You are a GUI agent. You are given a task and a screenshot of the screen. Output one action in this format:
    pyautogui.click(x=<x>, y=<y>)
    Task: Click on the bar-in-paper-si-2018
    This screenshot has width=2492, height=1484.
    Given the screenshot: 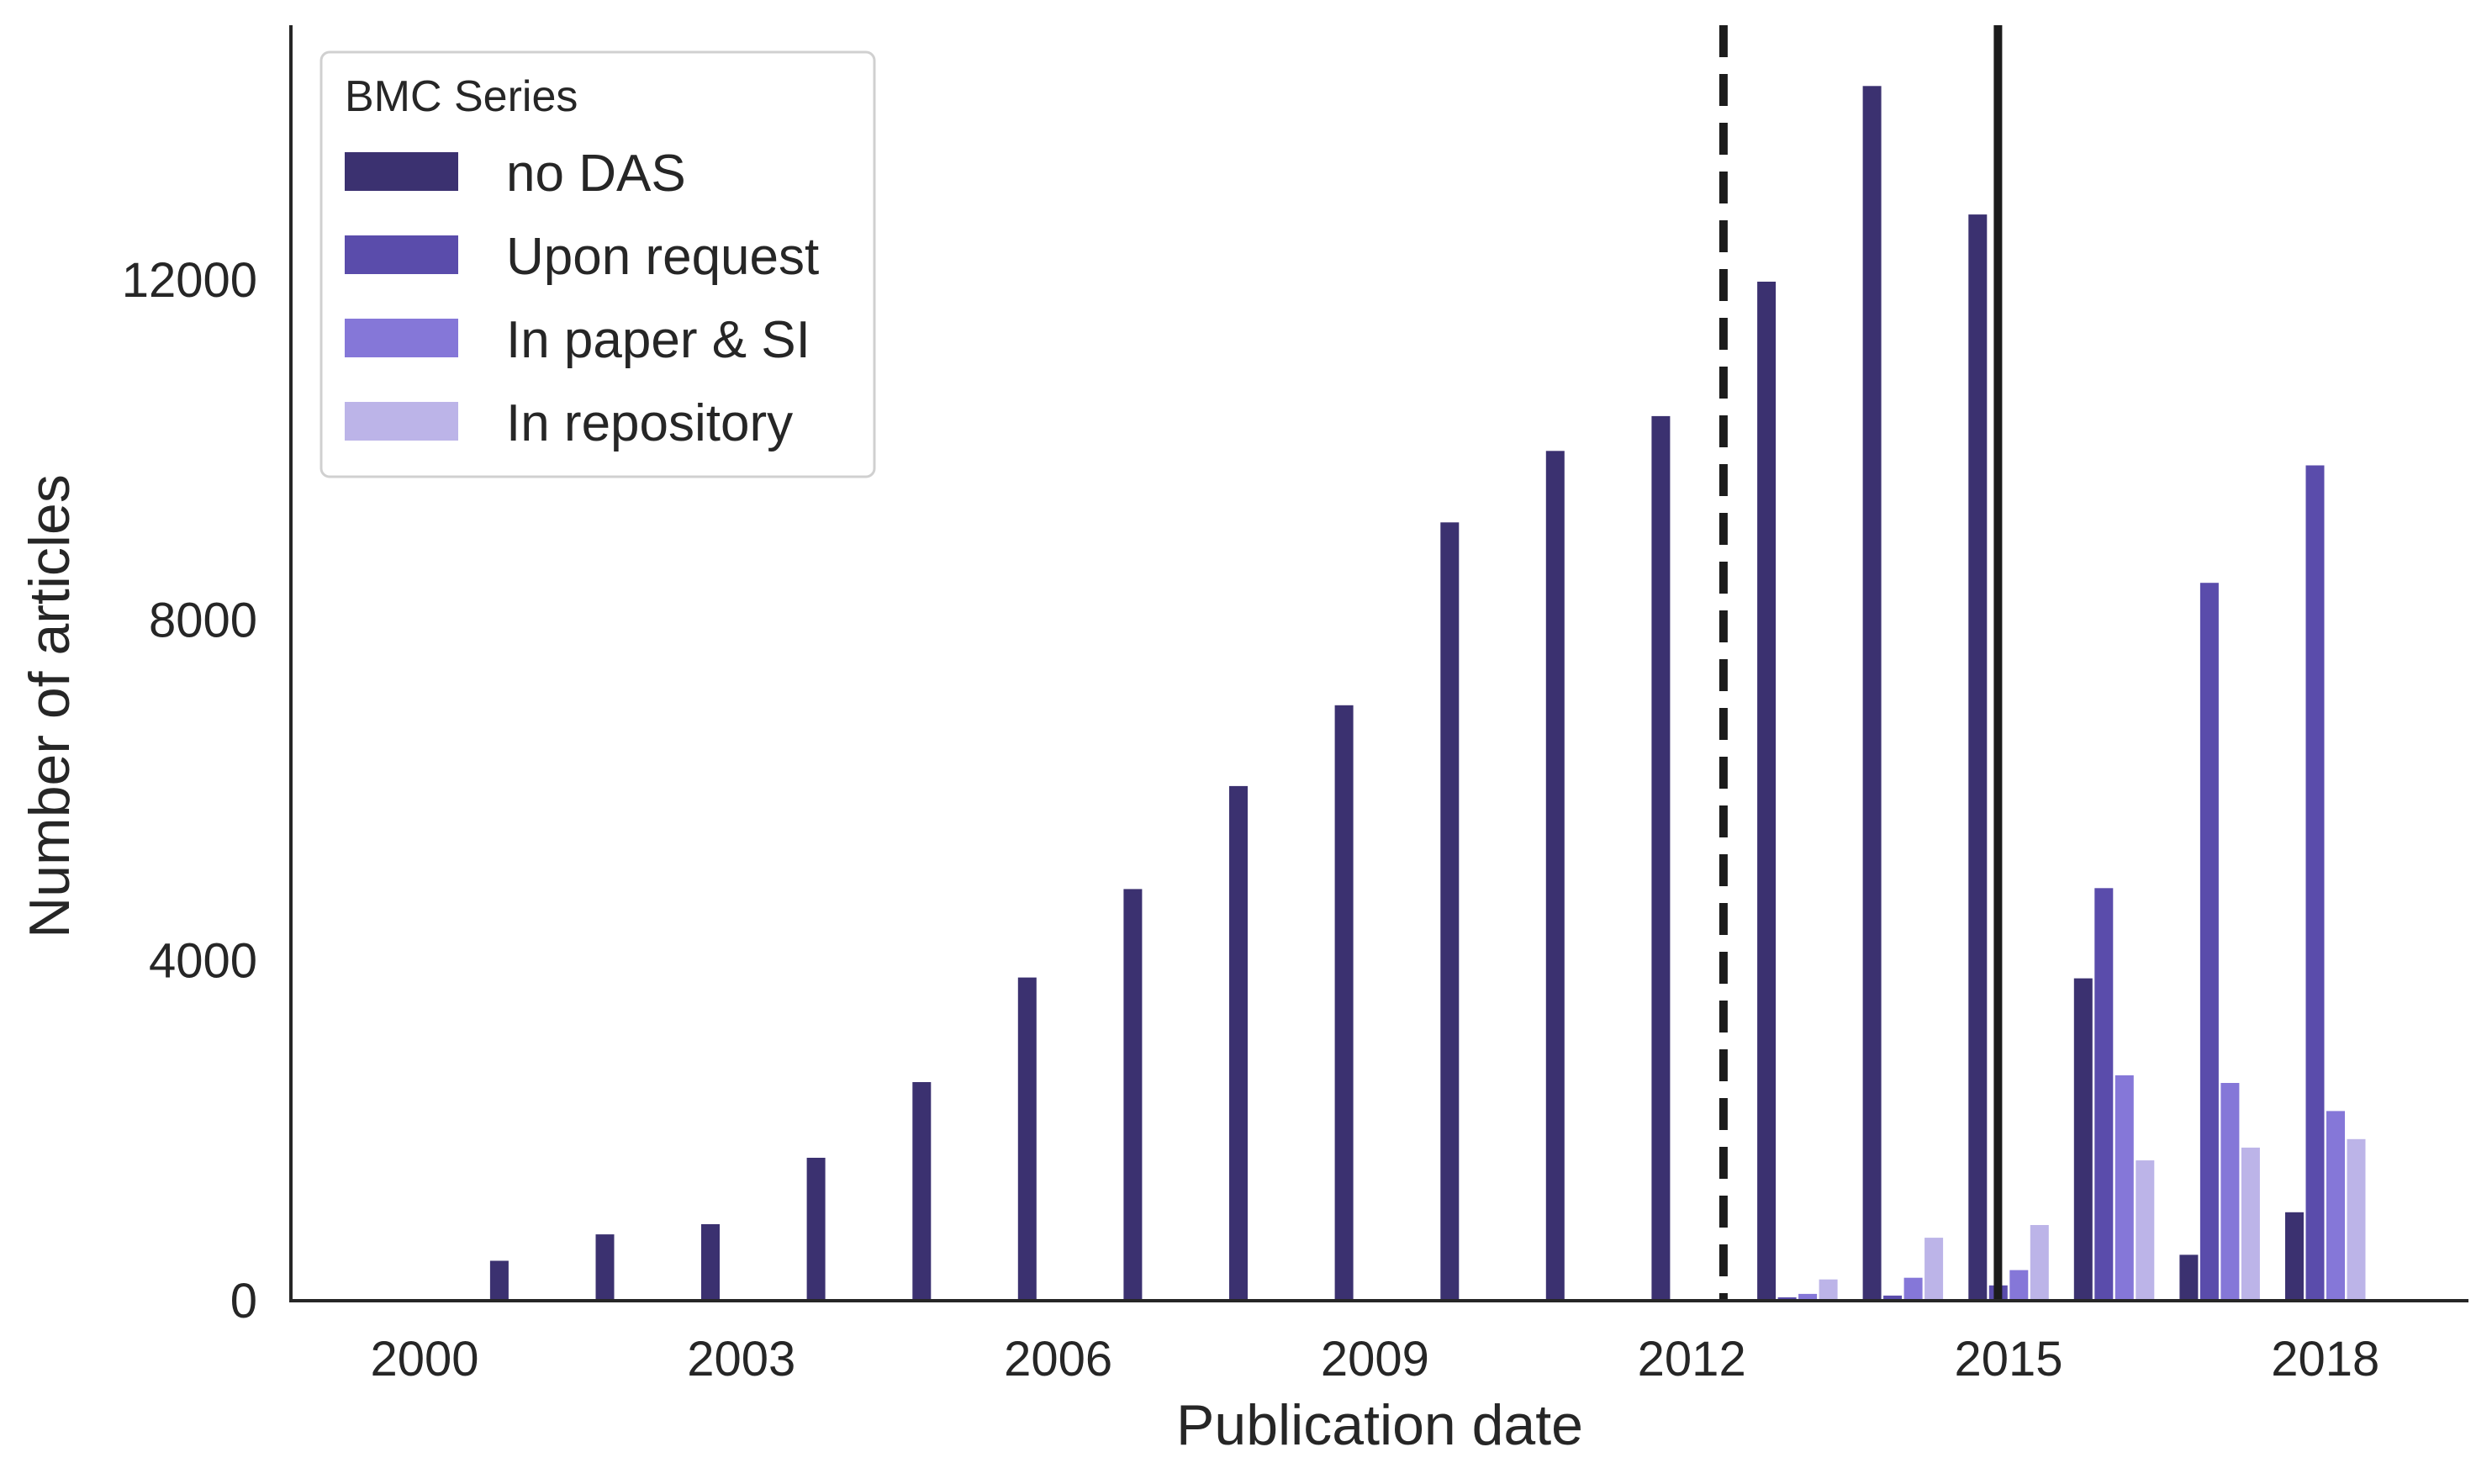 What is the action you would take?
    pyautogui.click(x=2335, y=1206)
    